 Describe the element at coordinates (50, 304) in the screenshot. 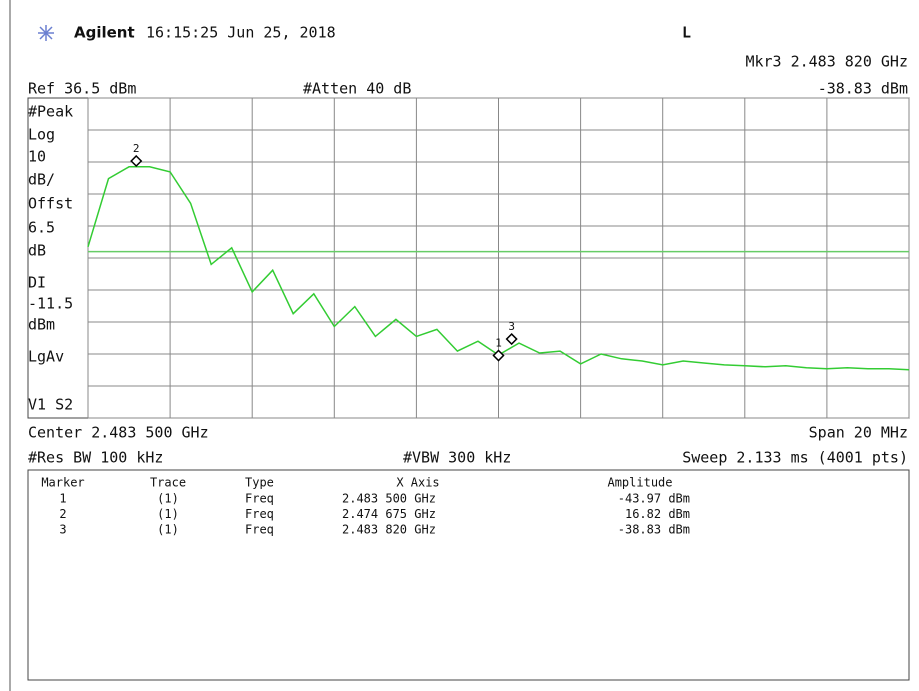

I see `display-line-value: -11.5` at that location.